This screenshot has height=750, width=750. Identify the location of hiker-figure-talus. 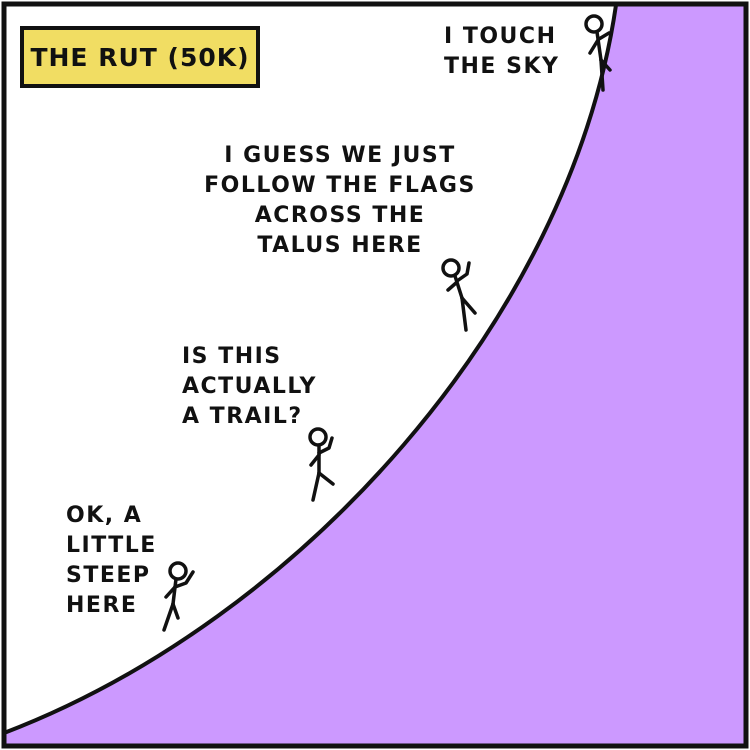
(459, 295).